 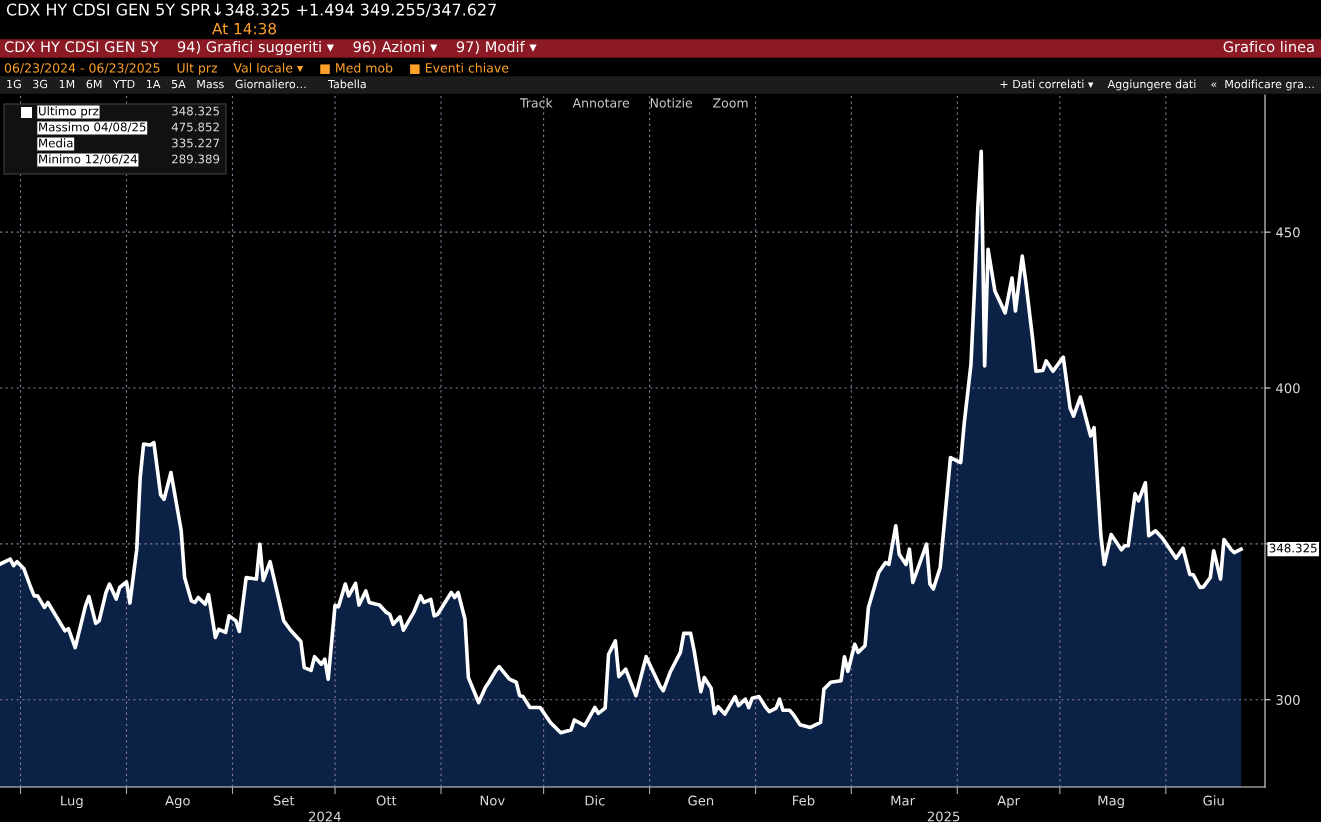 What do you see at coordinates (633, 102) in the screenshot?
I see `annotation: Track Annotare Notizie Zoom` at bounding box center [633, 102].